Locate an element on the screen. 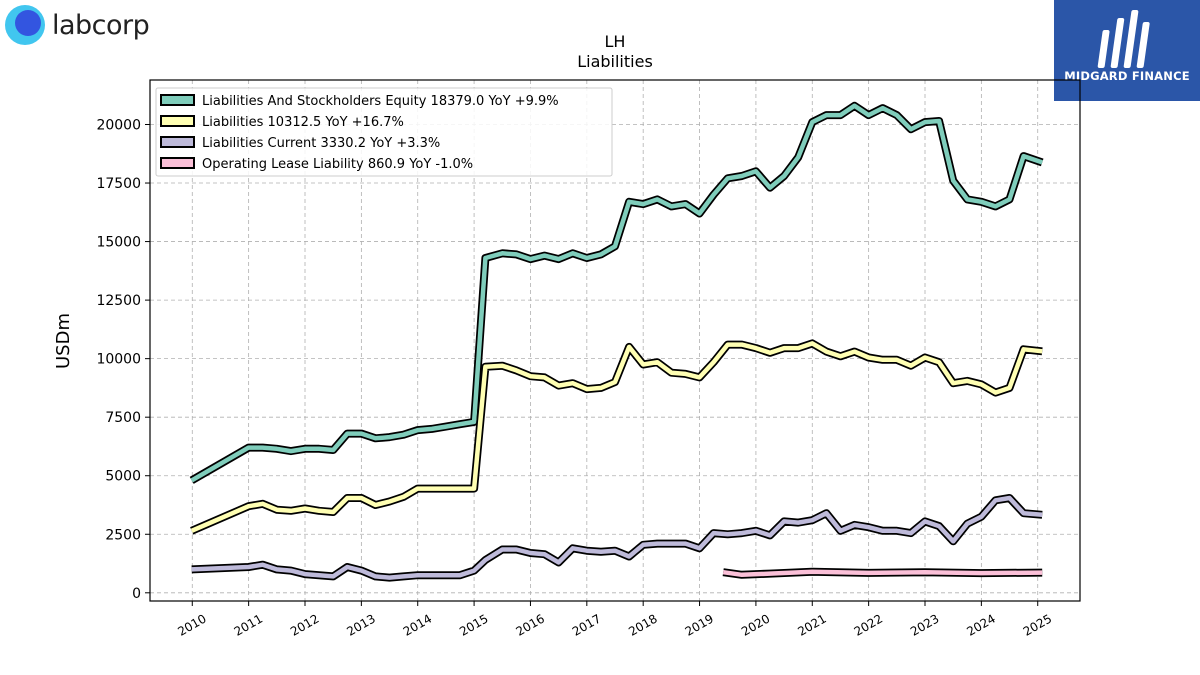 The image size is (1200, 675). y-tick-label: 17500 is located at coordinates (118, 184).